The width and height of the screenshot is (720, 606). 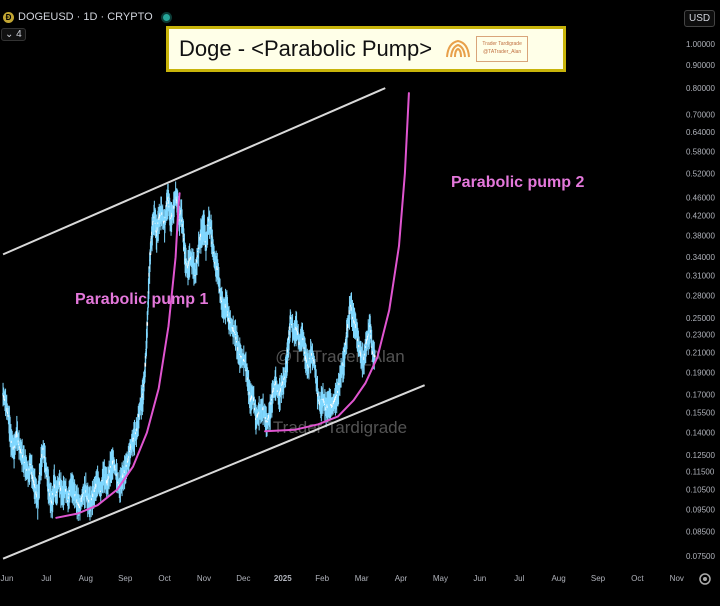 What do you see at coordinates (700, 318) in the screenshot?
I see `y-tick-label: 0.25000` at bounding box center [700, 318].